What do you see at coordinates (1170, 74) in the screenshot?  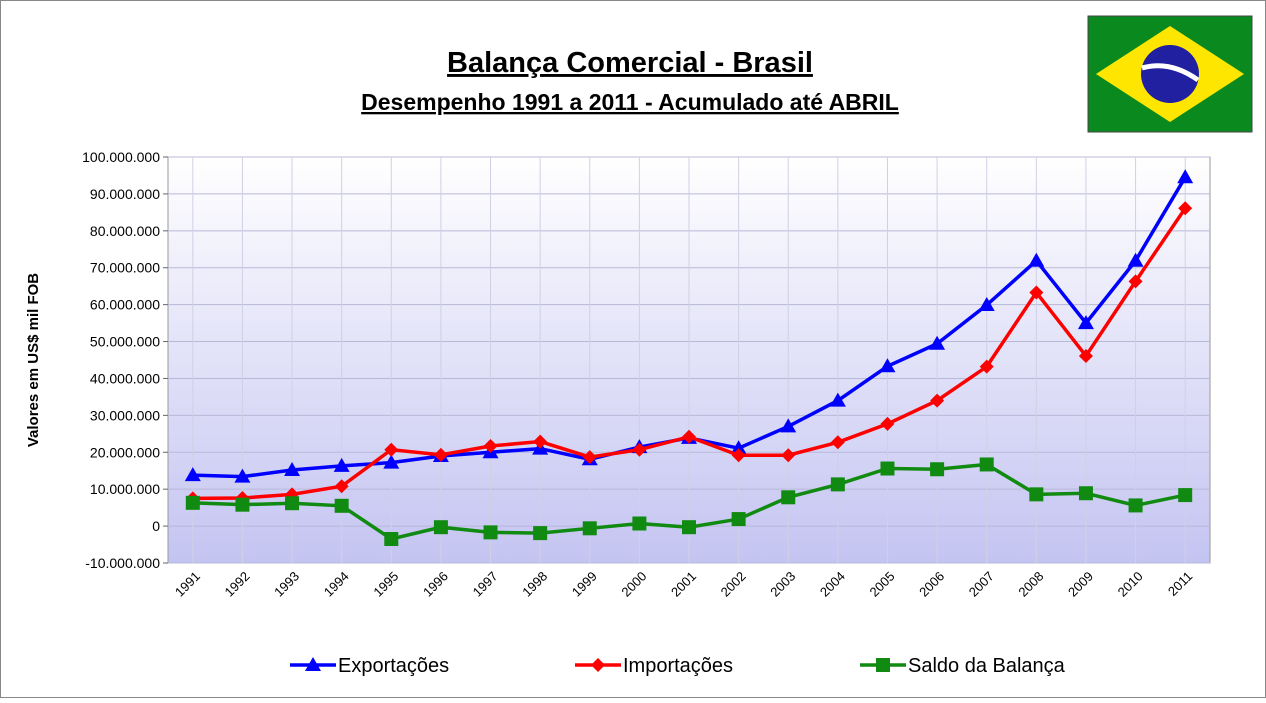 I see `flag` at bounding box center [1170, 74].